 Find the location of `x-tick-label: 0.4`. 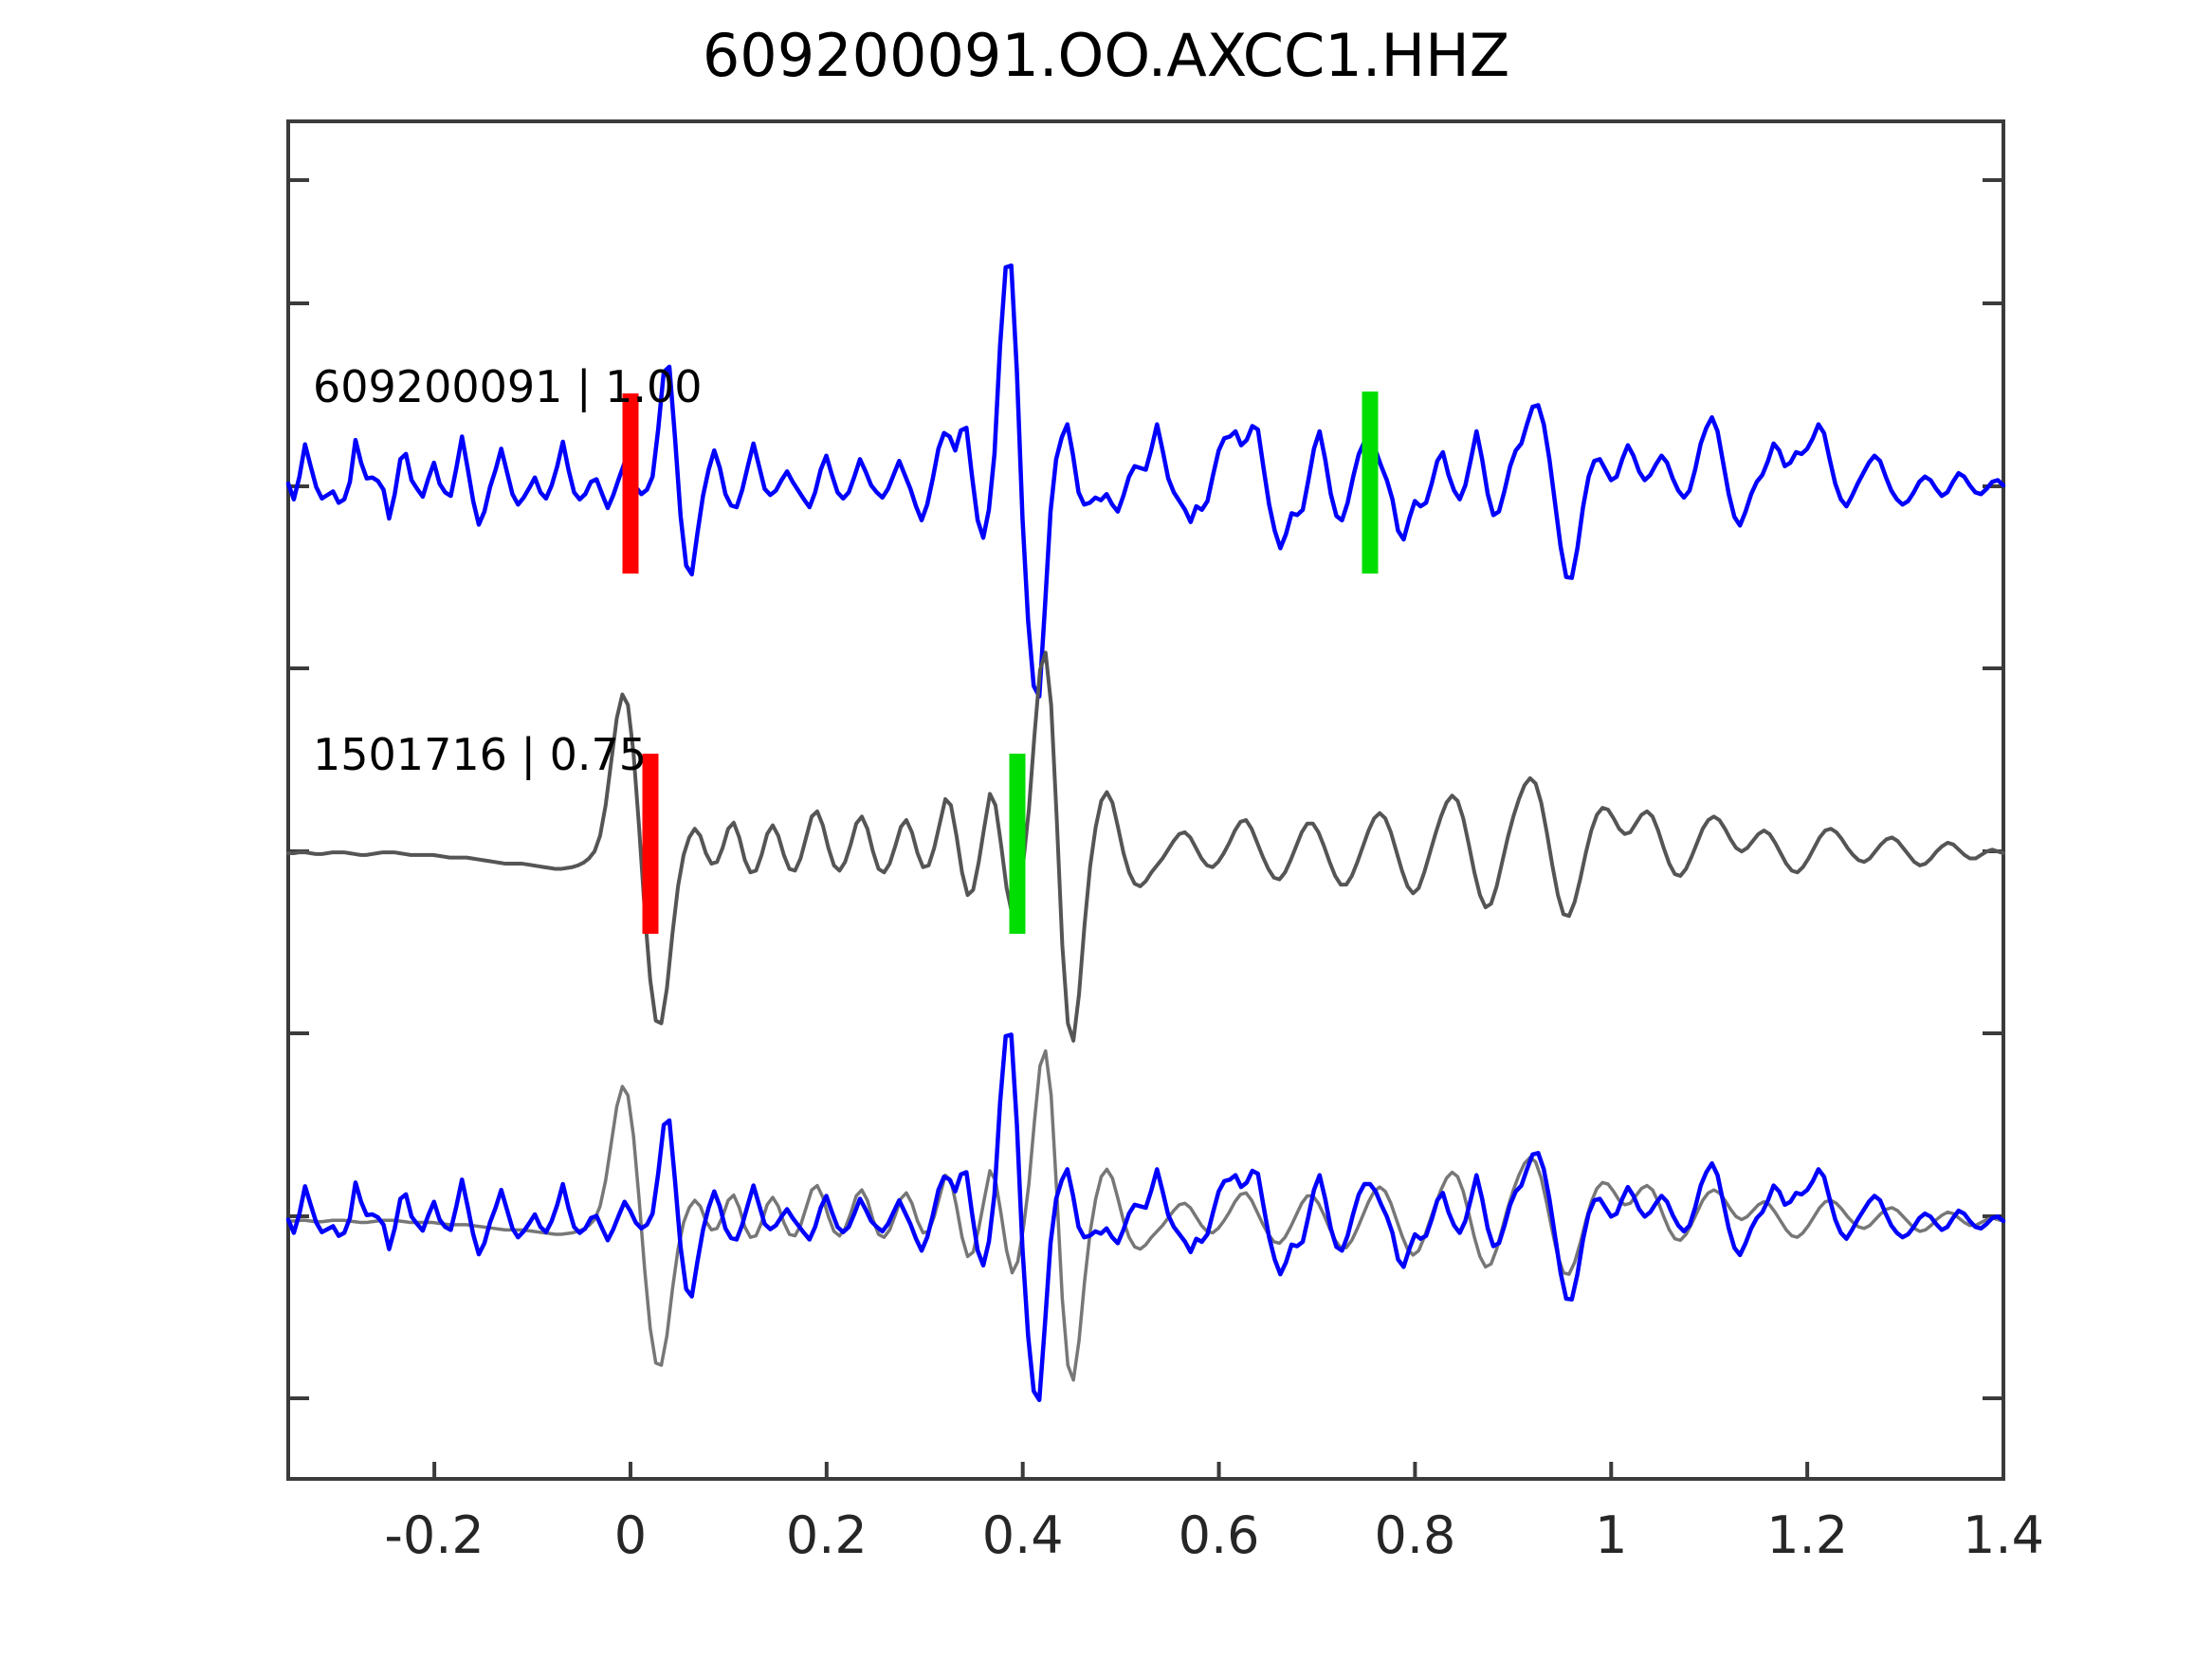

x-tick-label: 0.4 is located at coordinates (1023, 1535).